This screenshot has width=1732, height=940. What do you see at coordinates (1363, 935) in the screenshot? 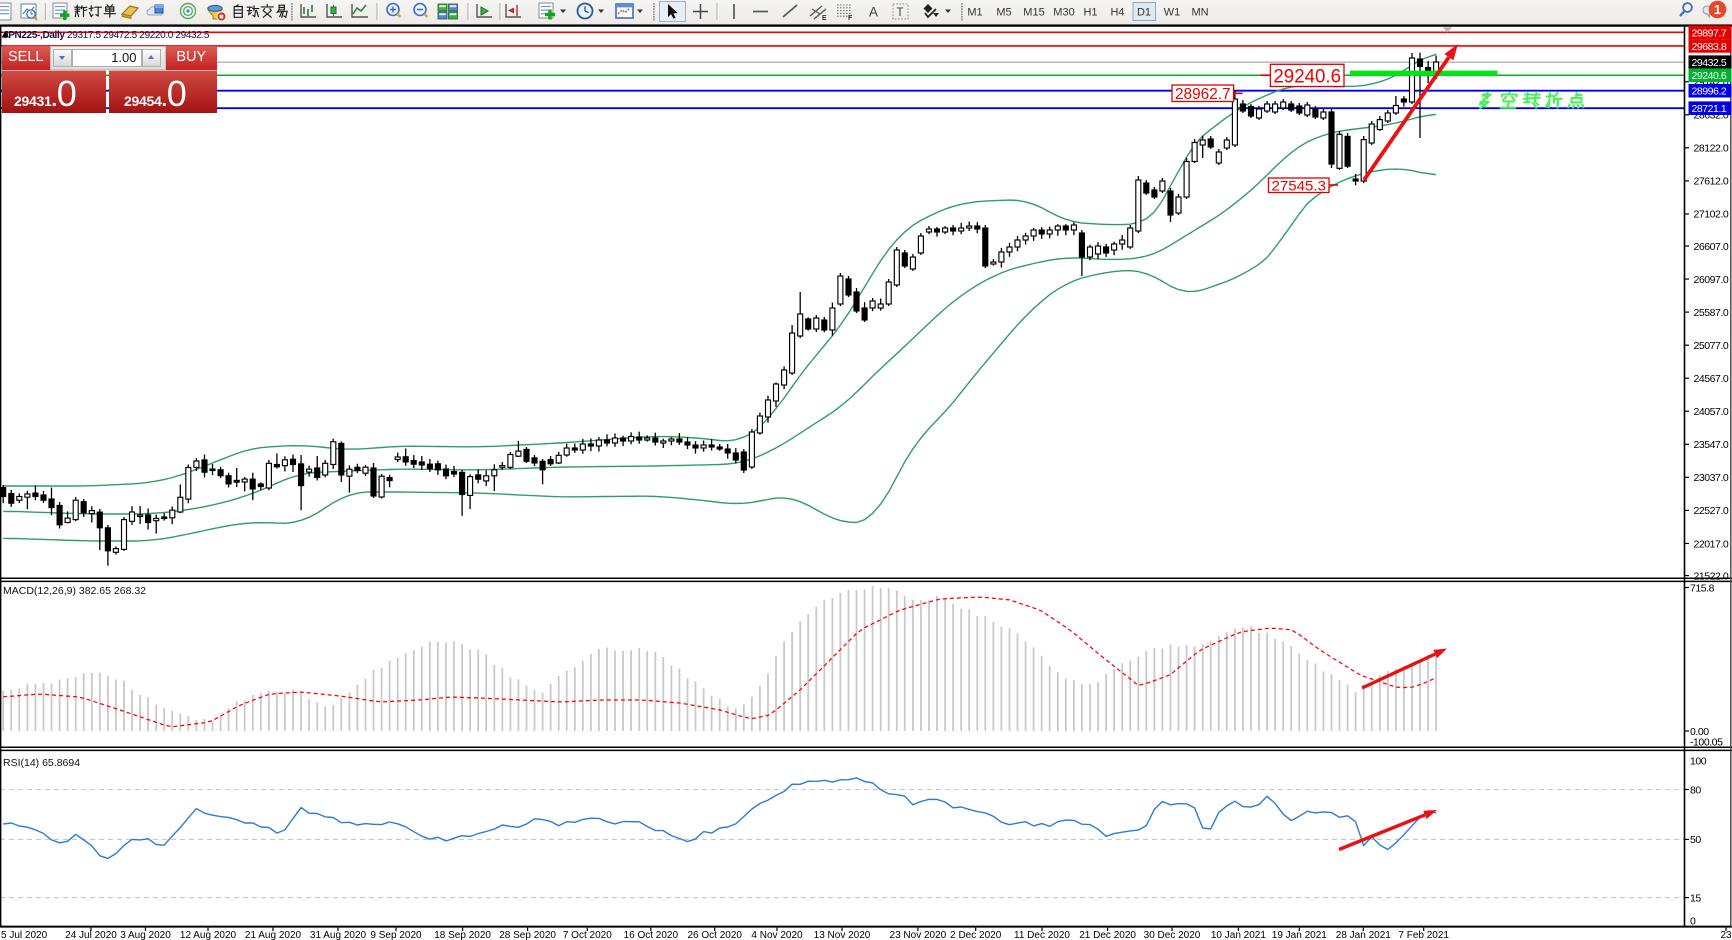
I see `svg-text: 28 Jan 2021` at bounding box center [1363, 935].